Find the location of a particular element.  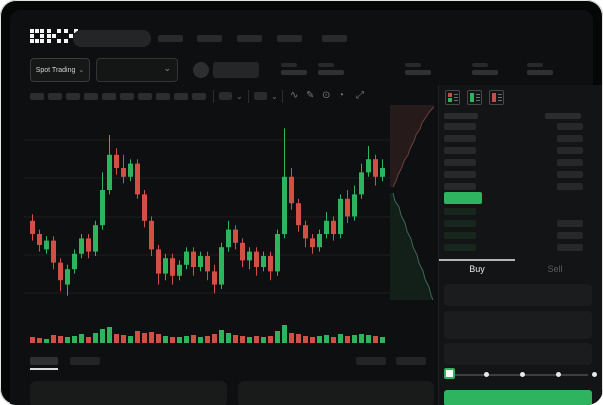

bottom-tab-active-skeleton is located at coordinates (44, 361).